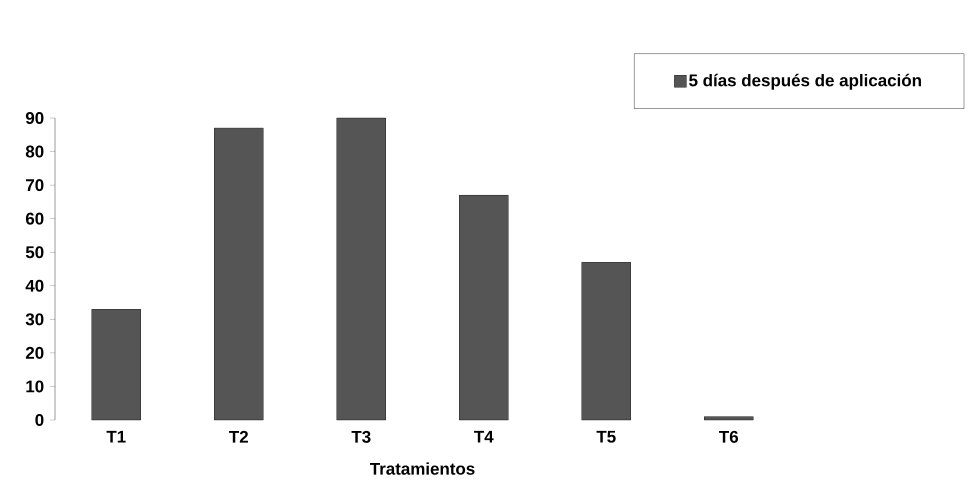 Image resolution: width=969 pixels, height=502 pixels. What do you see at coordinates (238, 436) in the screenshot?
I see `x-tick-label: T2` at bounding box center [238, 436].